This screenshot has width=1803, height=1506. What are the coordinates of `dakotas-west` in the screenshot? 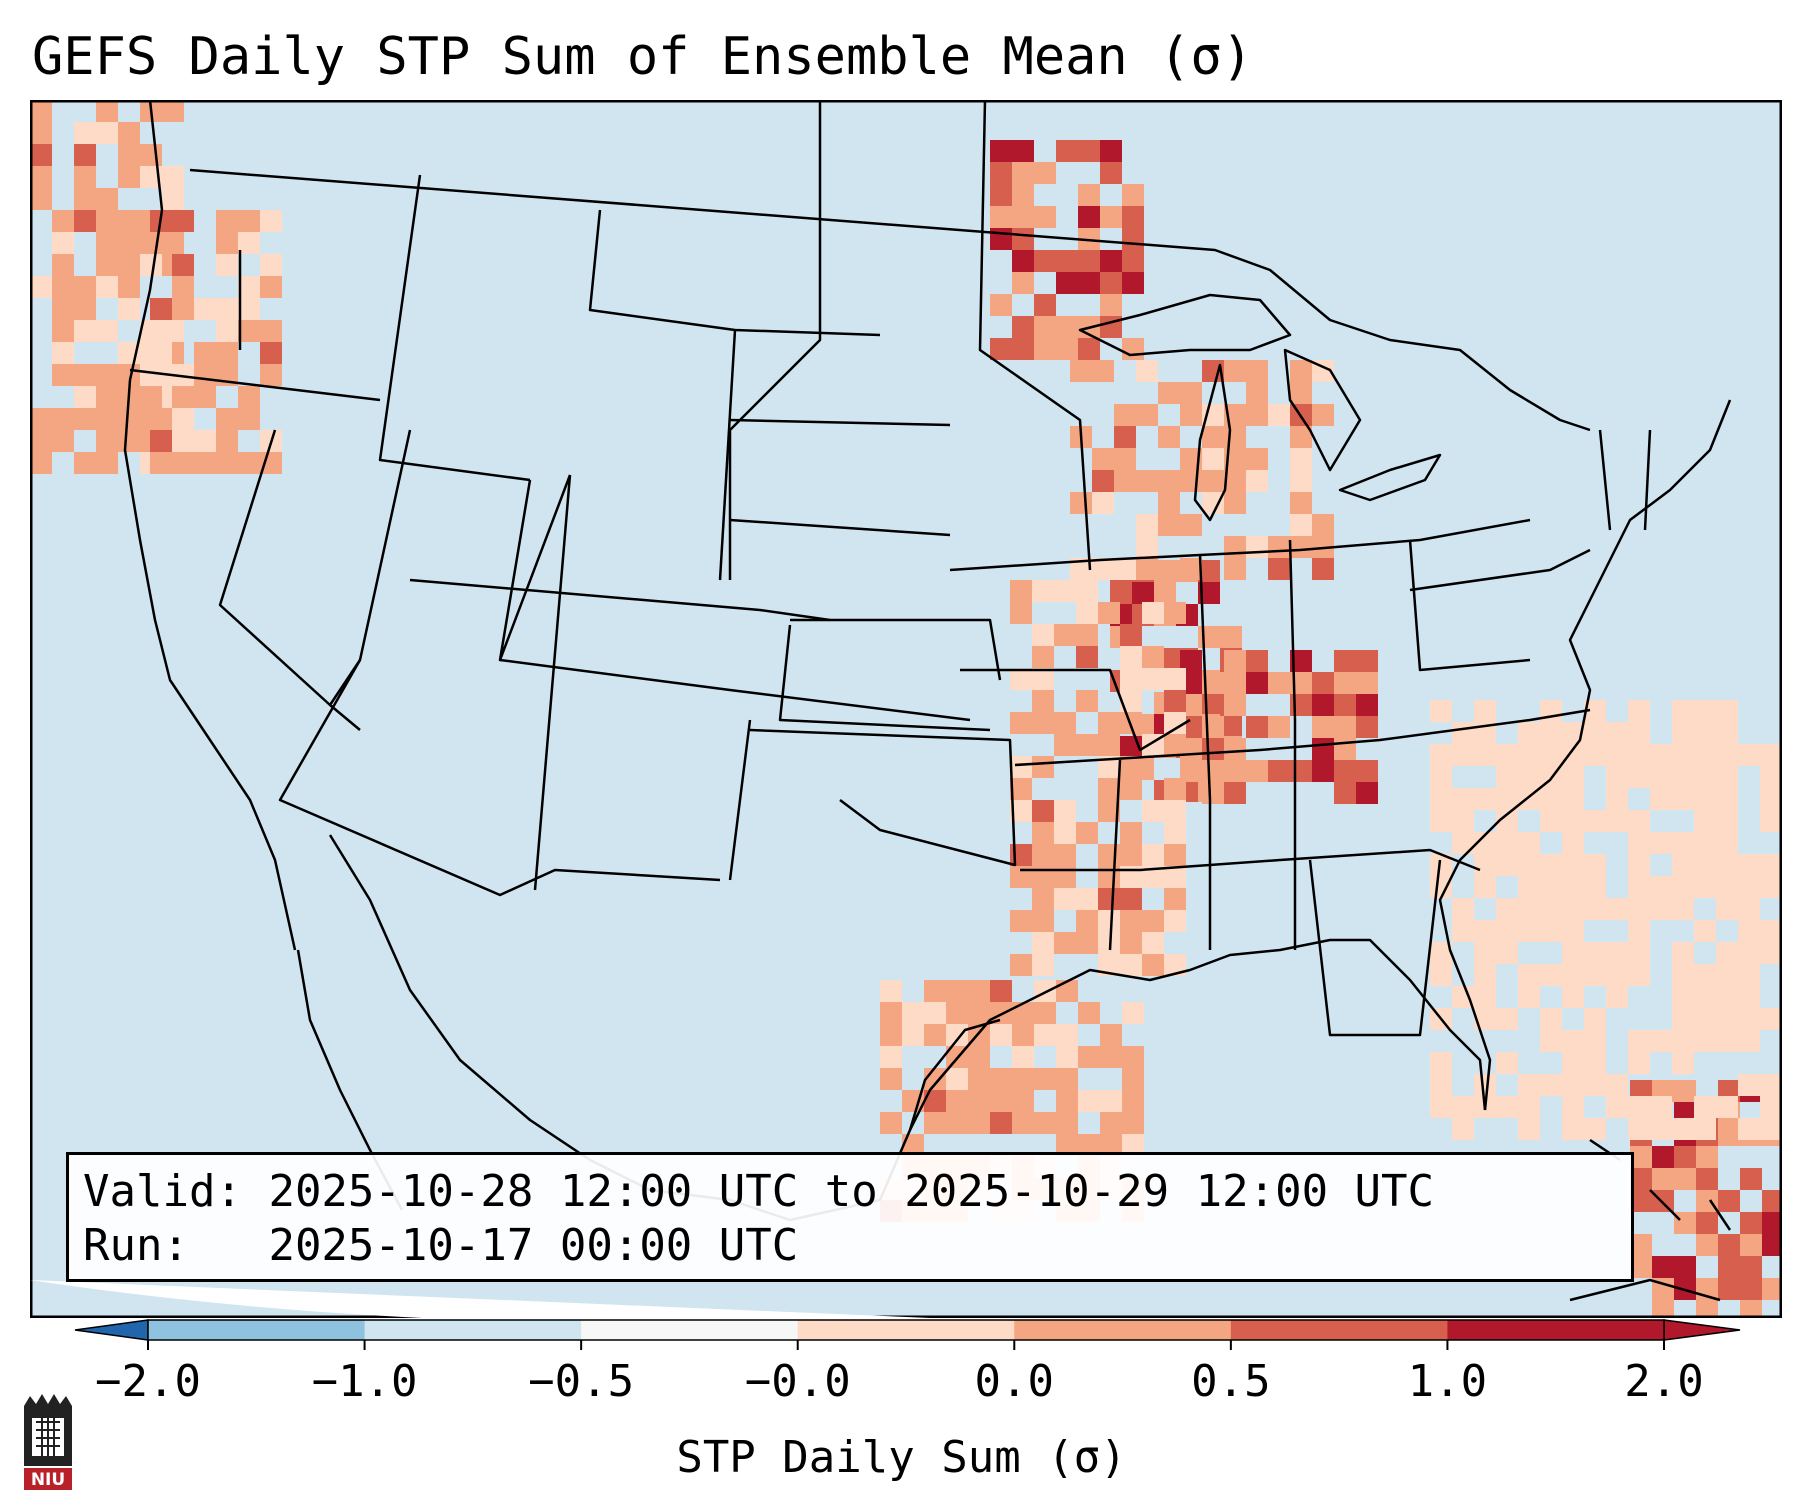 It's located at (775, 340).